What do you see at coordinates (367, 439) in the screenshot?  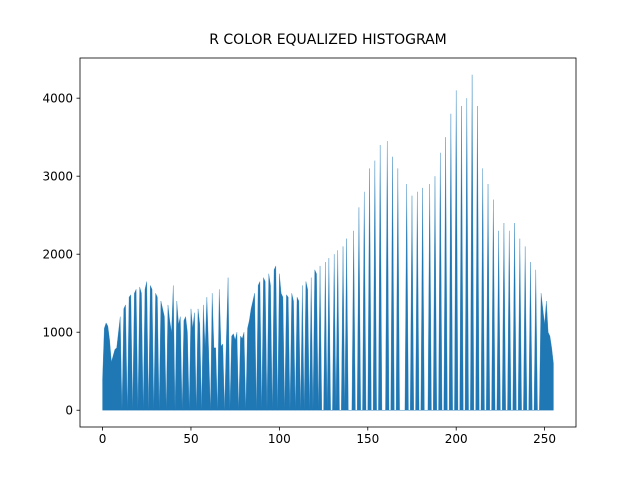 I see `x-tick-label: 150` at bounding box center [367, 439].